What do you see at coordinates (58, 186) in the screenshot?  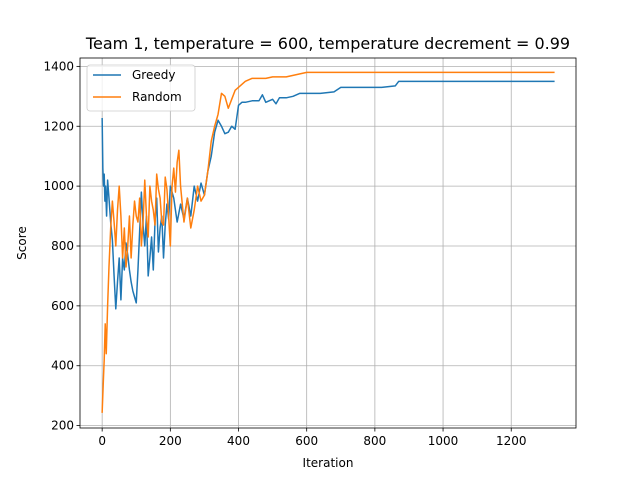 I see `y-tick-label: 1000` at bounding box center [58, 186].